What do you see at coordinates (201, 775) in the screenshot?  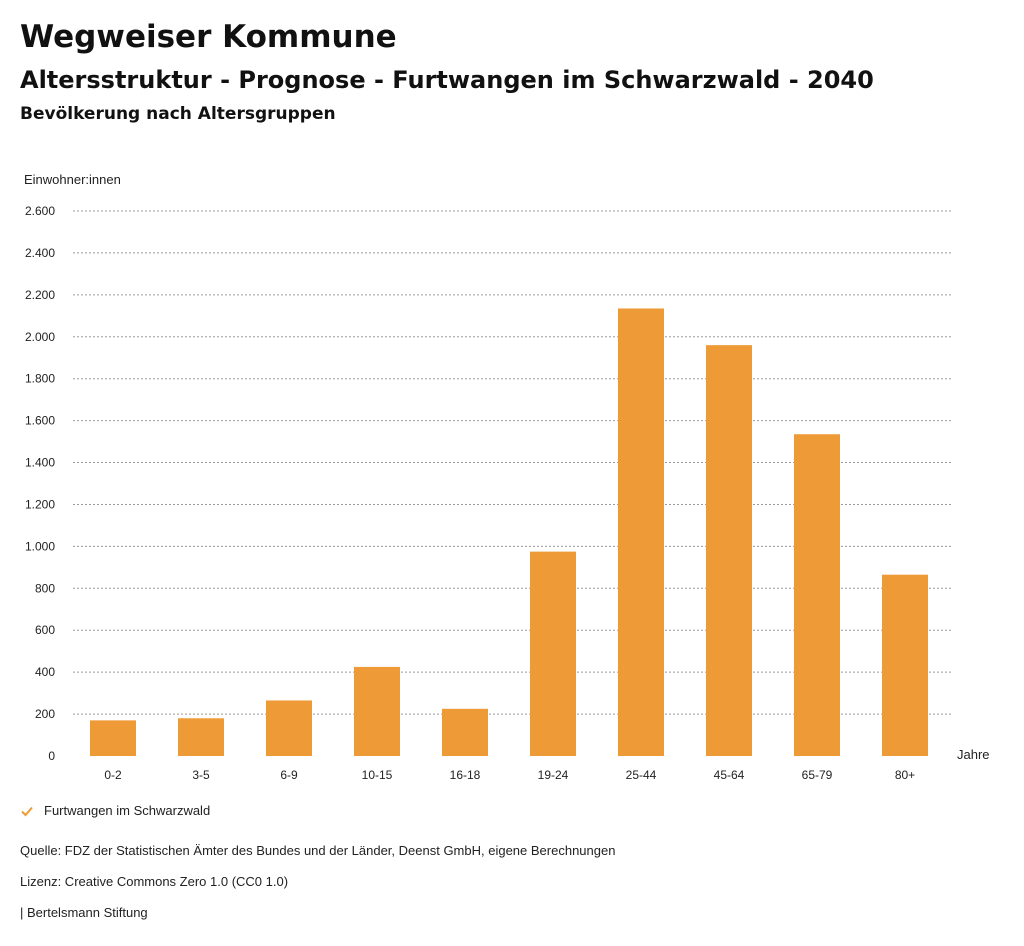 I see `x-tick-label: 3-5` at bounding box center [201, 775].